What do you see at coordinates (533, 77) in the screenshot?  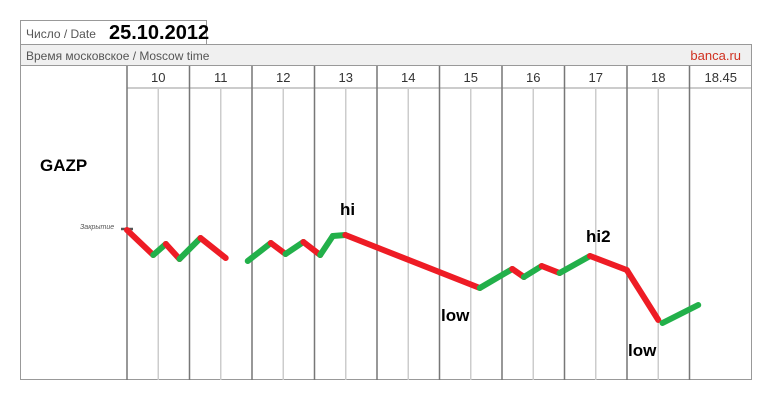 I see `hour-tick-label: 16` at bounding box center [533, 77].